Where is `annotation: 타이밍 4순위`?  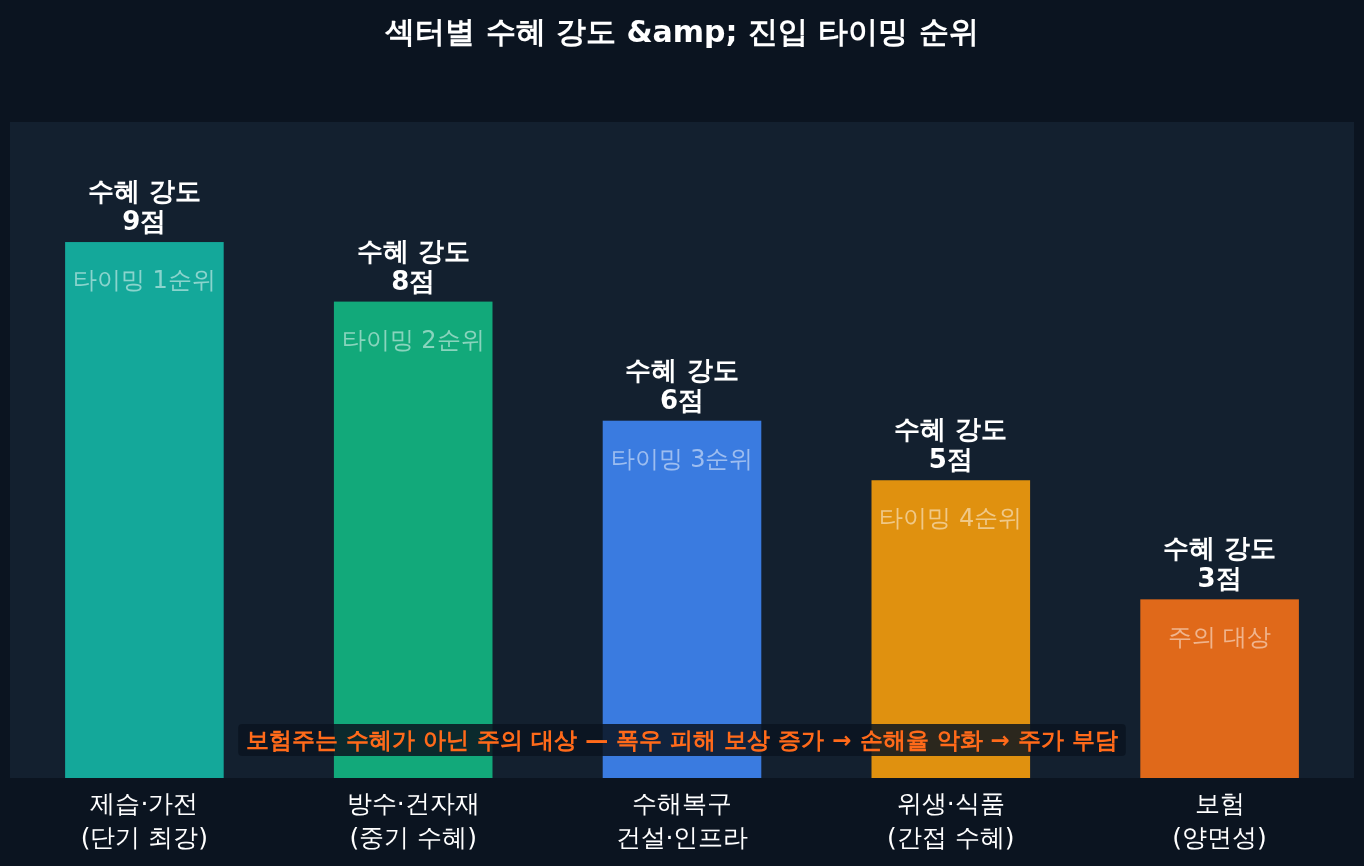 annotation: 타이밍 4순위 is located at coordinates (951, 518).